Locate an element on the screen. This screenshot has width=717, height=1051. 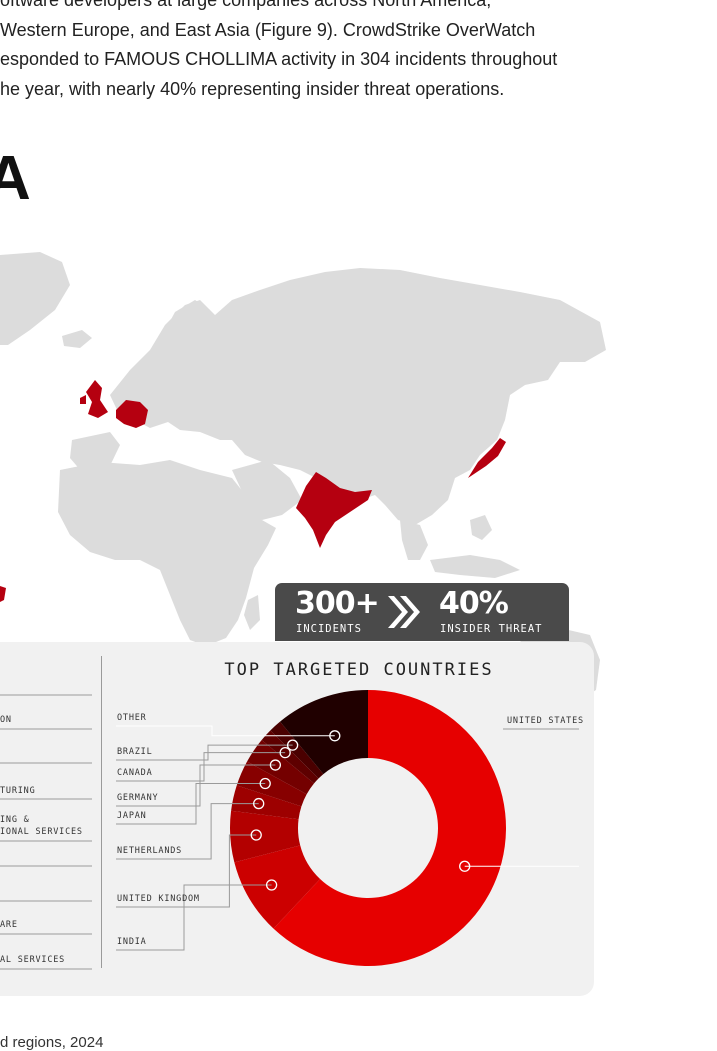
callout: INDIA is located at coordinates (197, 915).